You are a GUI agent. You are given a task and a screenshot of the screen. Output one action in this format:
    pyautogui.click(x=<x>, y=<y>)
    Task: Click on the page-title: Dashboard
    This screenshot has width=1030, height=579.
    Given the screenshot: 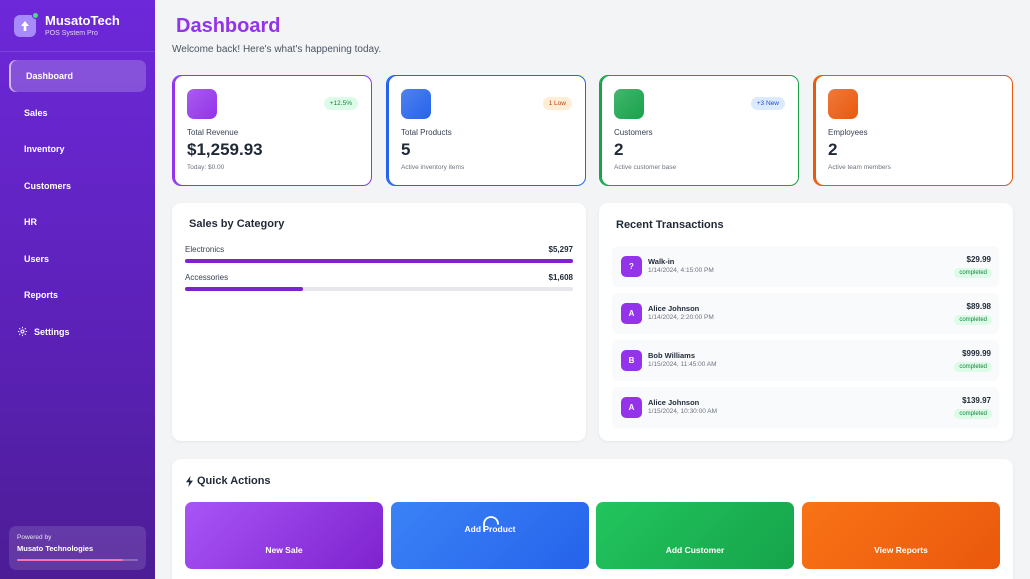 What is the action you would take?
    pyautogui.click(x=228, y=26)
    